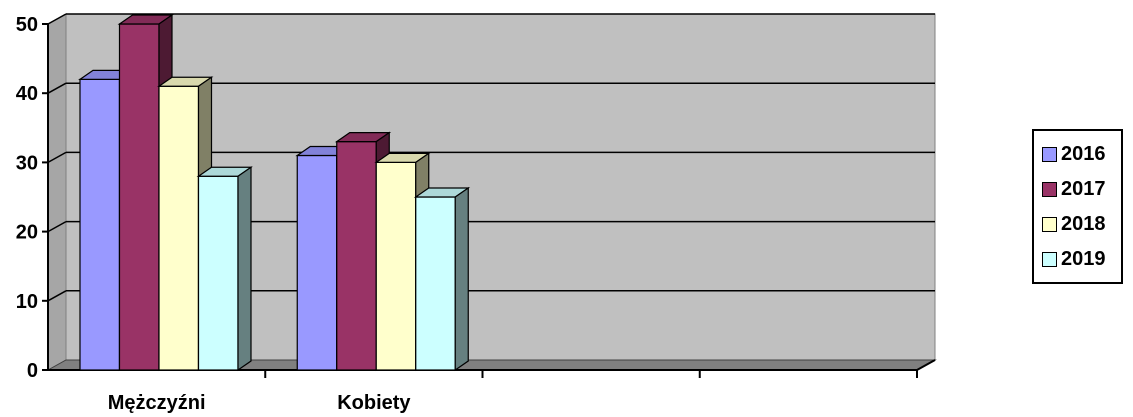  What do you see at coordinates (57, 192) in the screenshot?
I see `side-wall` at bounding box center [57, 192].